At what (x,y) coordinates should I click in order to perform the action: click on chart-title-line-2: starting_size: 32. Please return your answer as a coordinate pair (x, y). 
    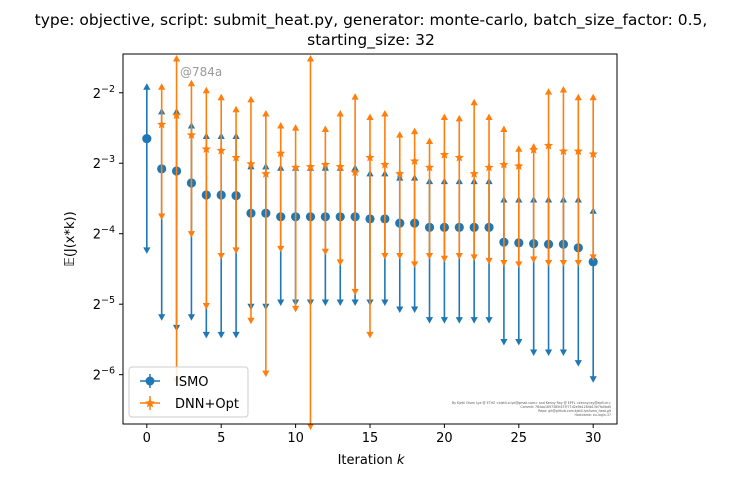
    Looking at the image, I should click on (371, 40).